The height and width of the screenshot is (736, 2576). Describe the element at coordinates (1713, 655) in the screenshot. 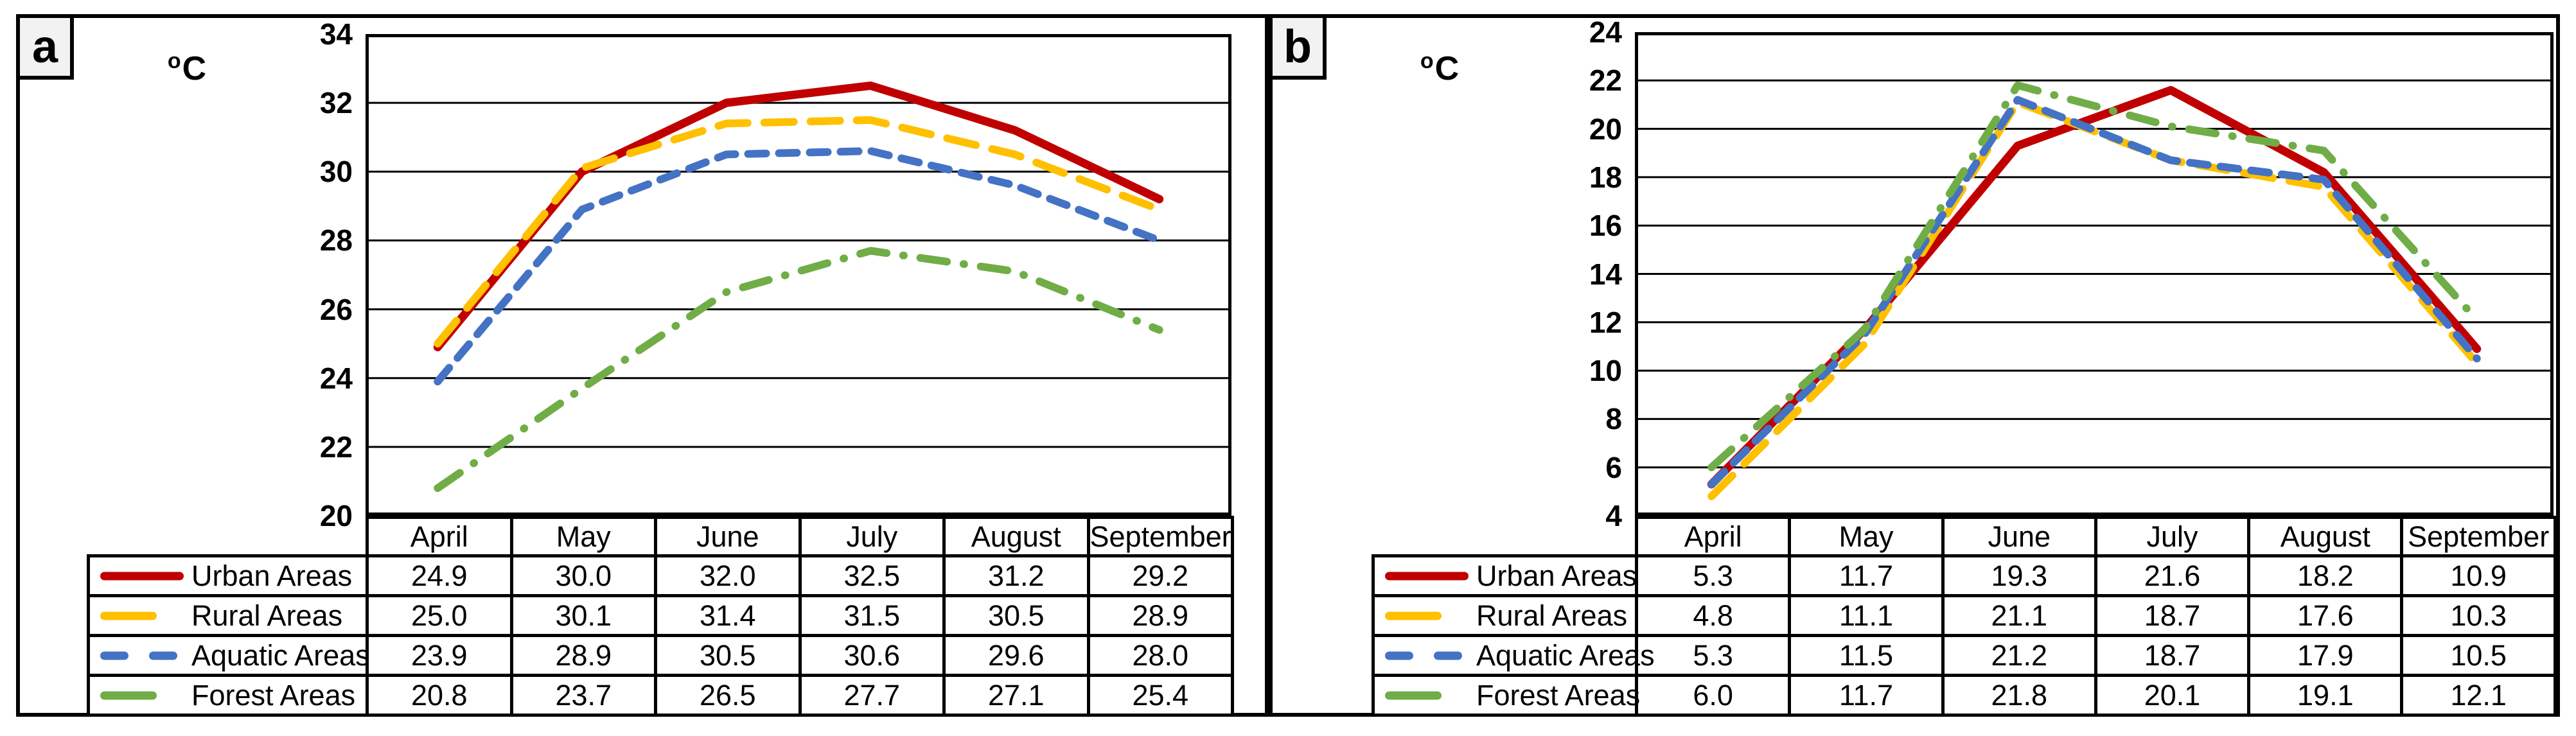

I see `value-cell: 5.3` at that location.